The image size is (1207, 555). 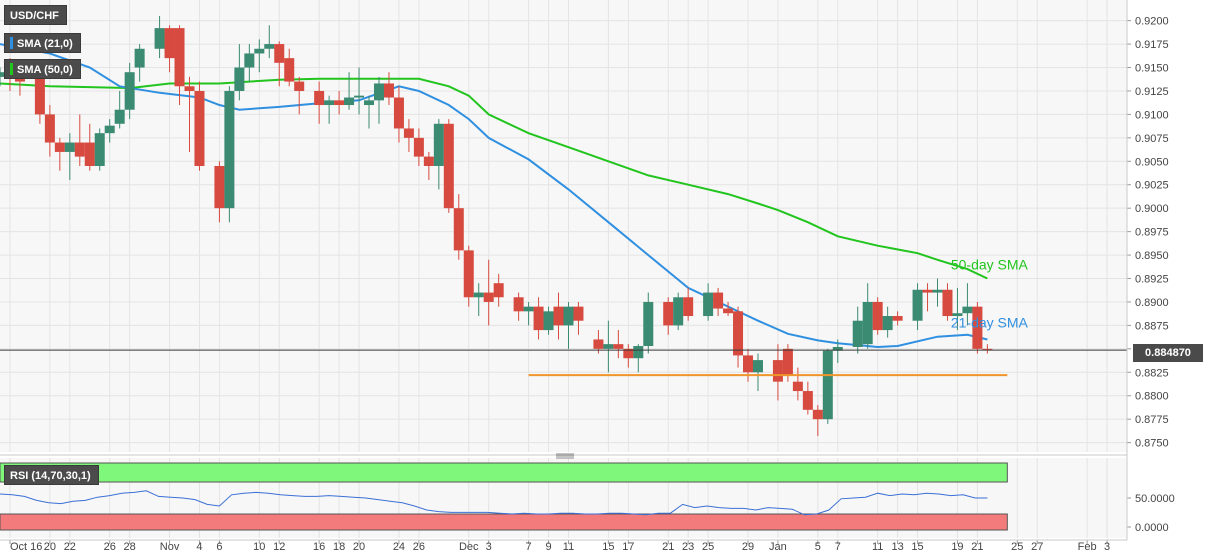 What do you see at coordinates (748, 547) in the screenshot?
I see `date-tick-label: 29` at bounding box center [748, 547].